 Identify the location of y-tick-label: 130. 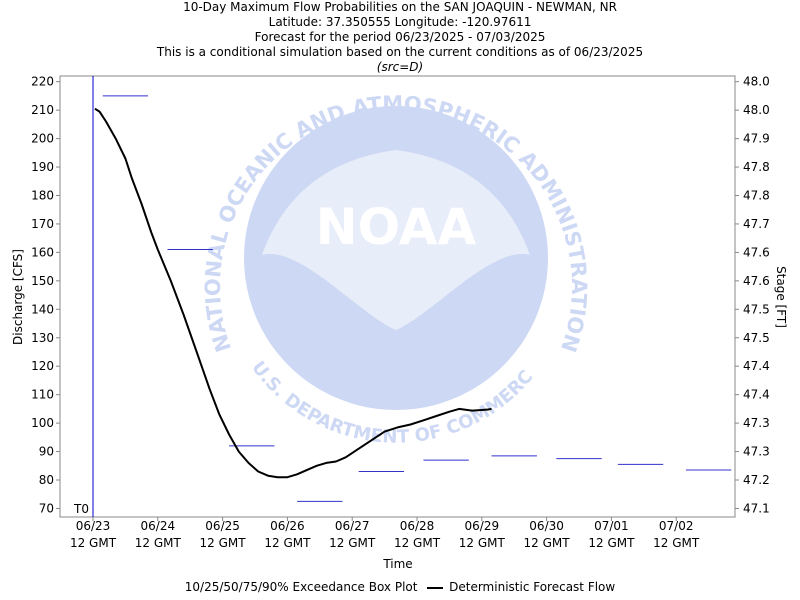
(42, 338).